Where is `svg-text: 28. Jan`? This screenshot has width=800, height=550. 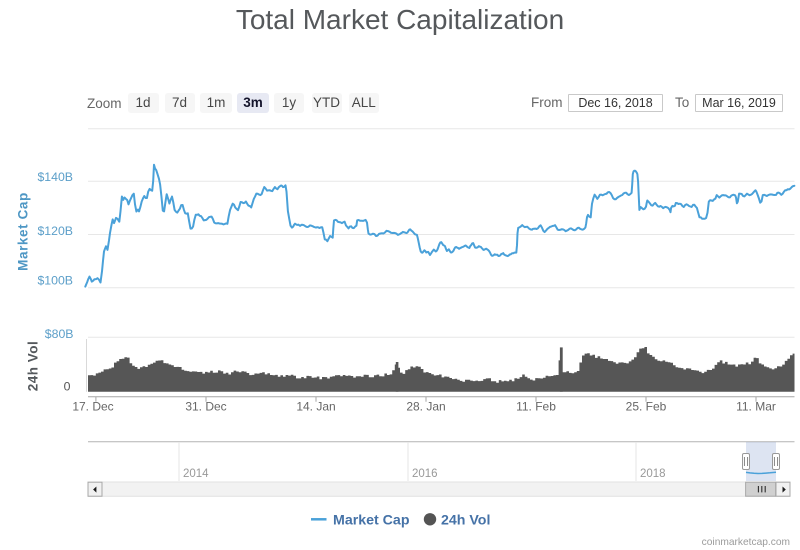 svg-text: 28. Jan is located at coordinates (425, 407).